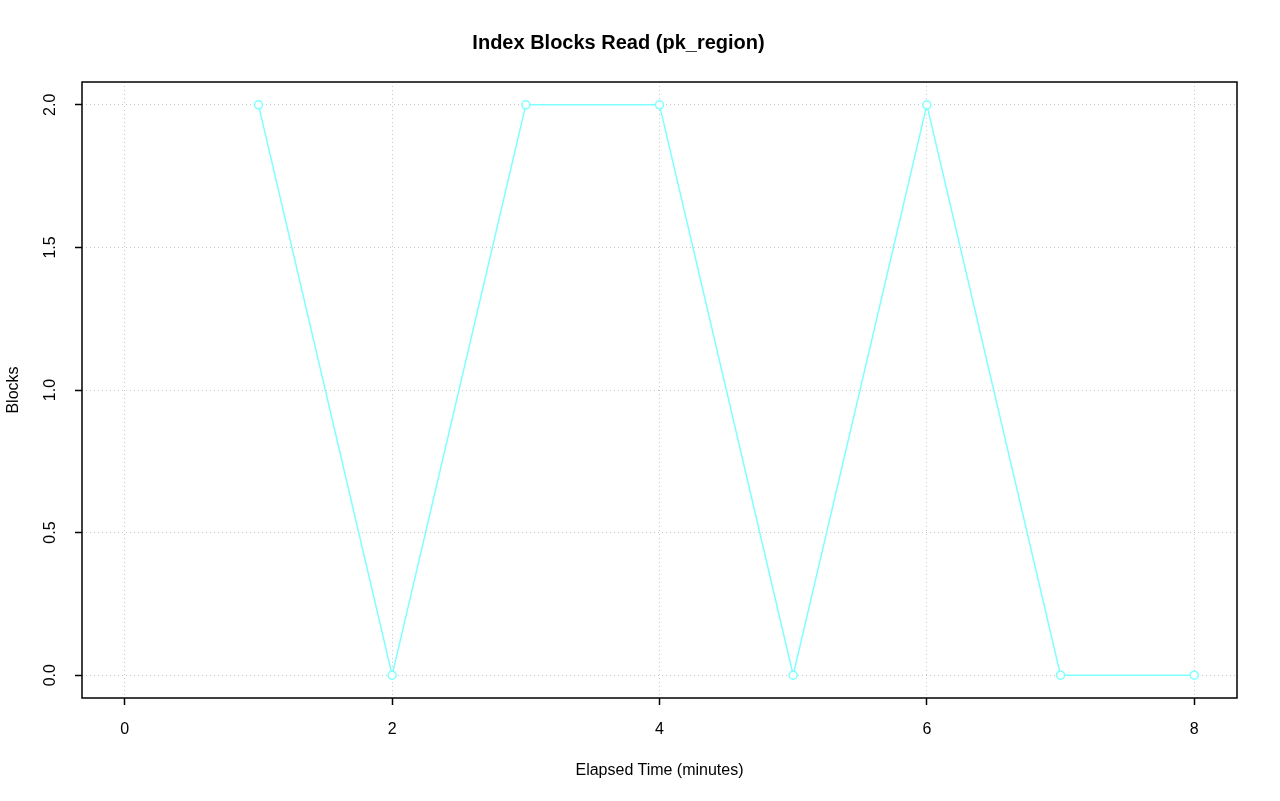 Image resolution: width=1280 pixels, height=801 pixels. What do you see at coordinates (660, 729) in the screenshot?
I see `x-tick-label: 4` at bounding box center [660, 729].